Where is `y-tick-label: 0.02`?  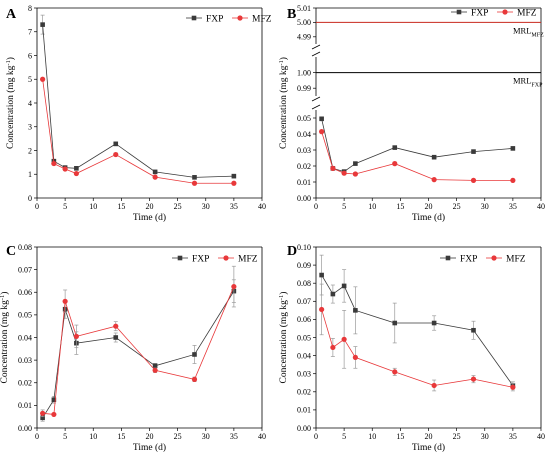
y-tick-label: 0.02 is located at coordinates (304, 166).